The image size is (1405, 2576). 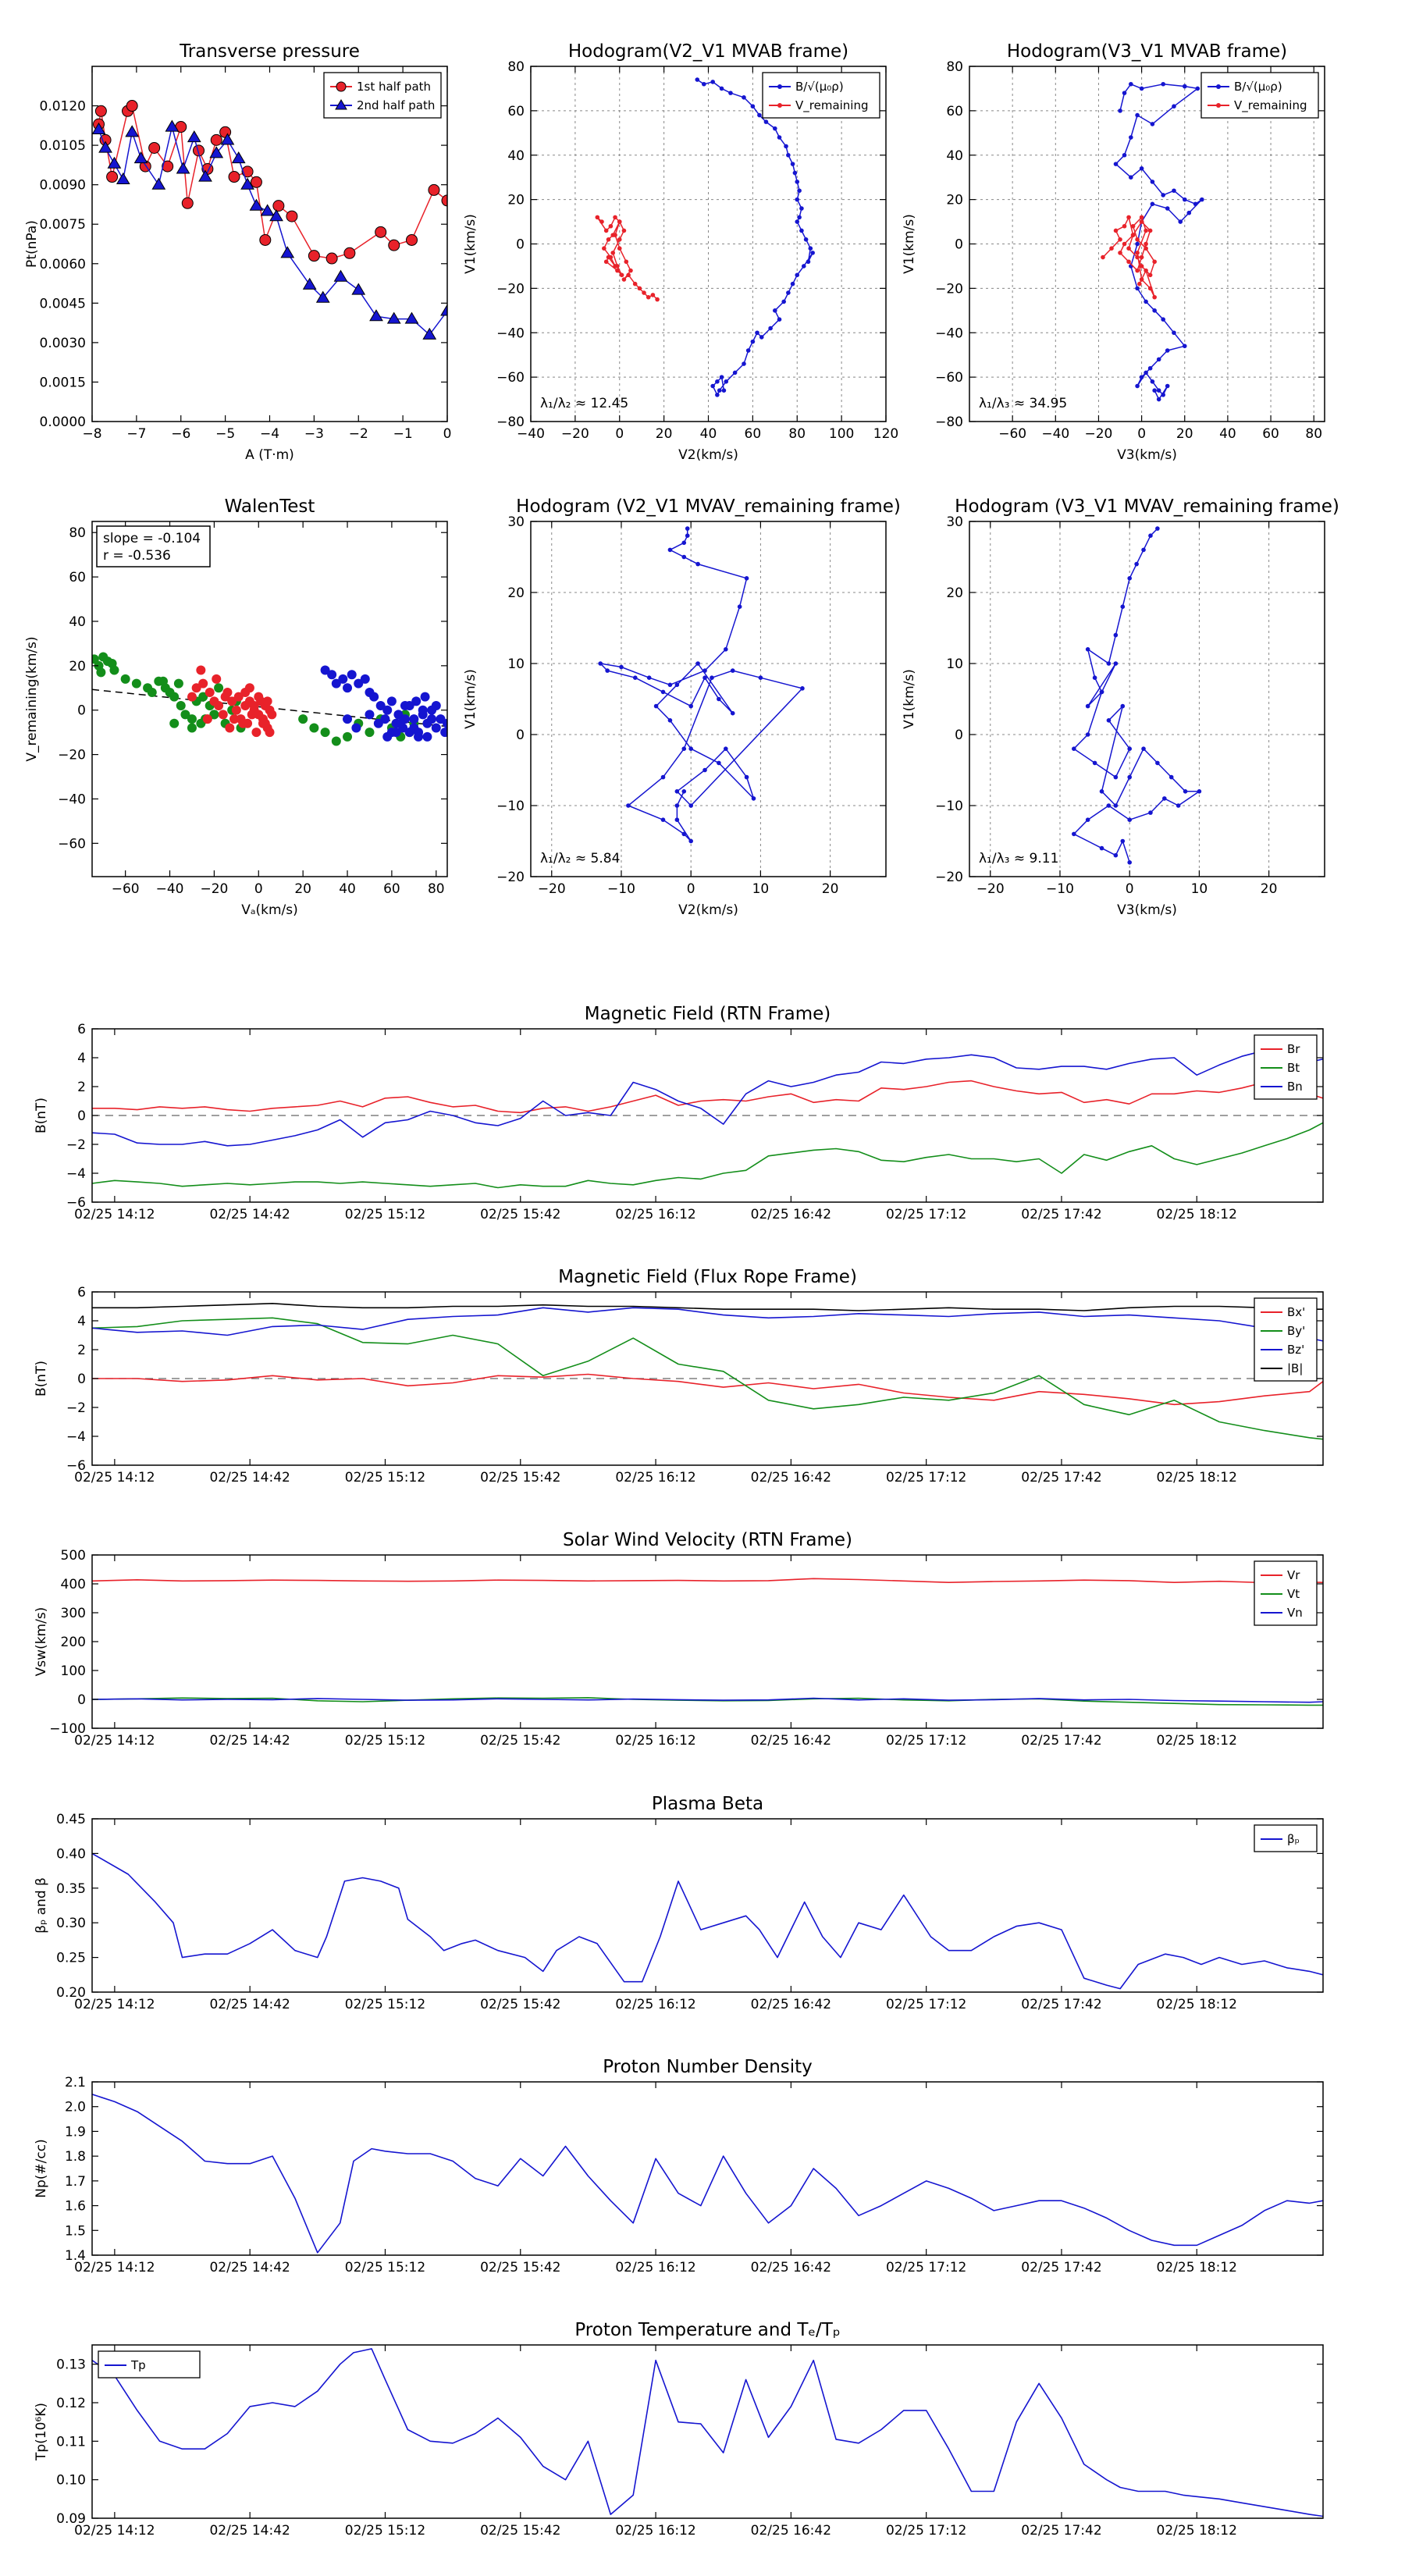 I want to click on x-tick-label: −10, so click(x=621, y=889).